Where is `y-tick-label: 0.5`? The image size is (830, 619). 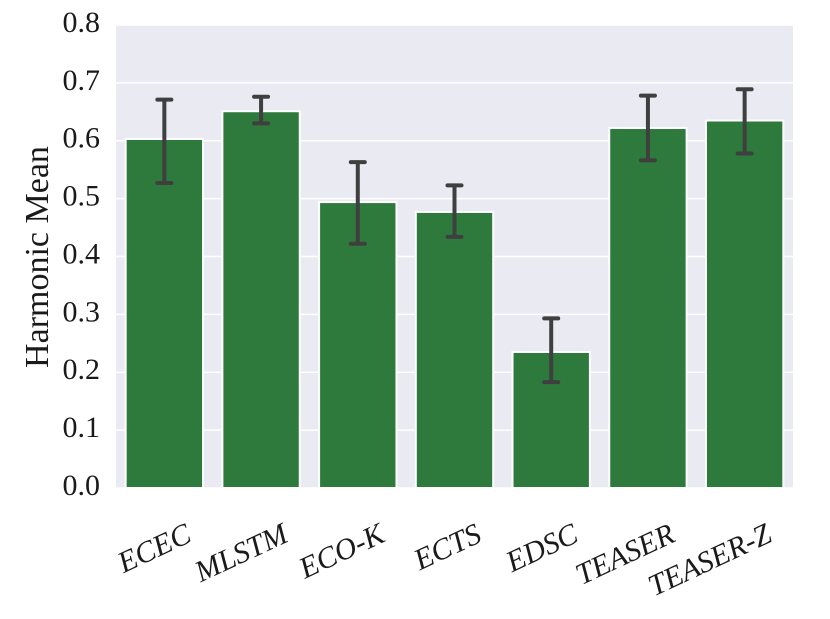 y-tick-label: 0.5 is located at coordinates (82, 196).